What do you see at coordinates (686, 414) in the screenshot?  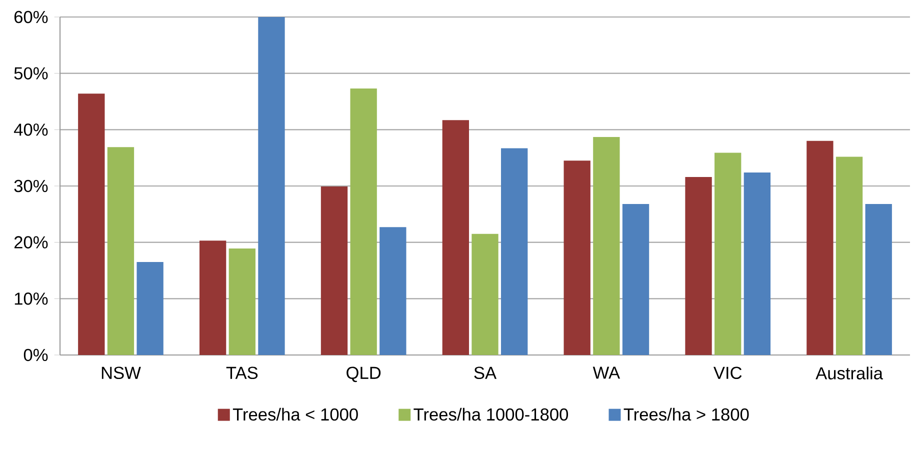 I see `legend-label: Trees/ha > 1800` at bounding box center [686, 414].